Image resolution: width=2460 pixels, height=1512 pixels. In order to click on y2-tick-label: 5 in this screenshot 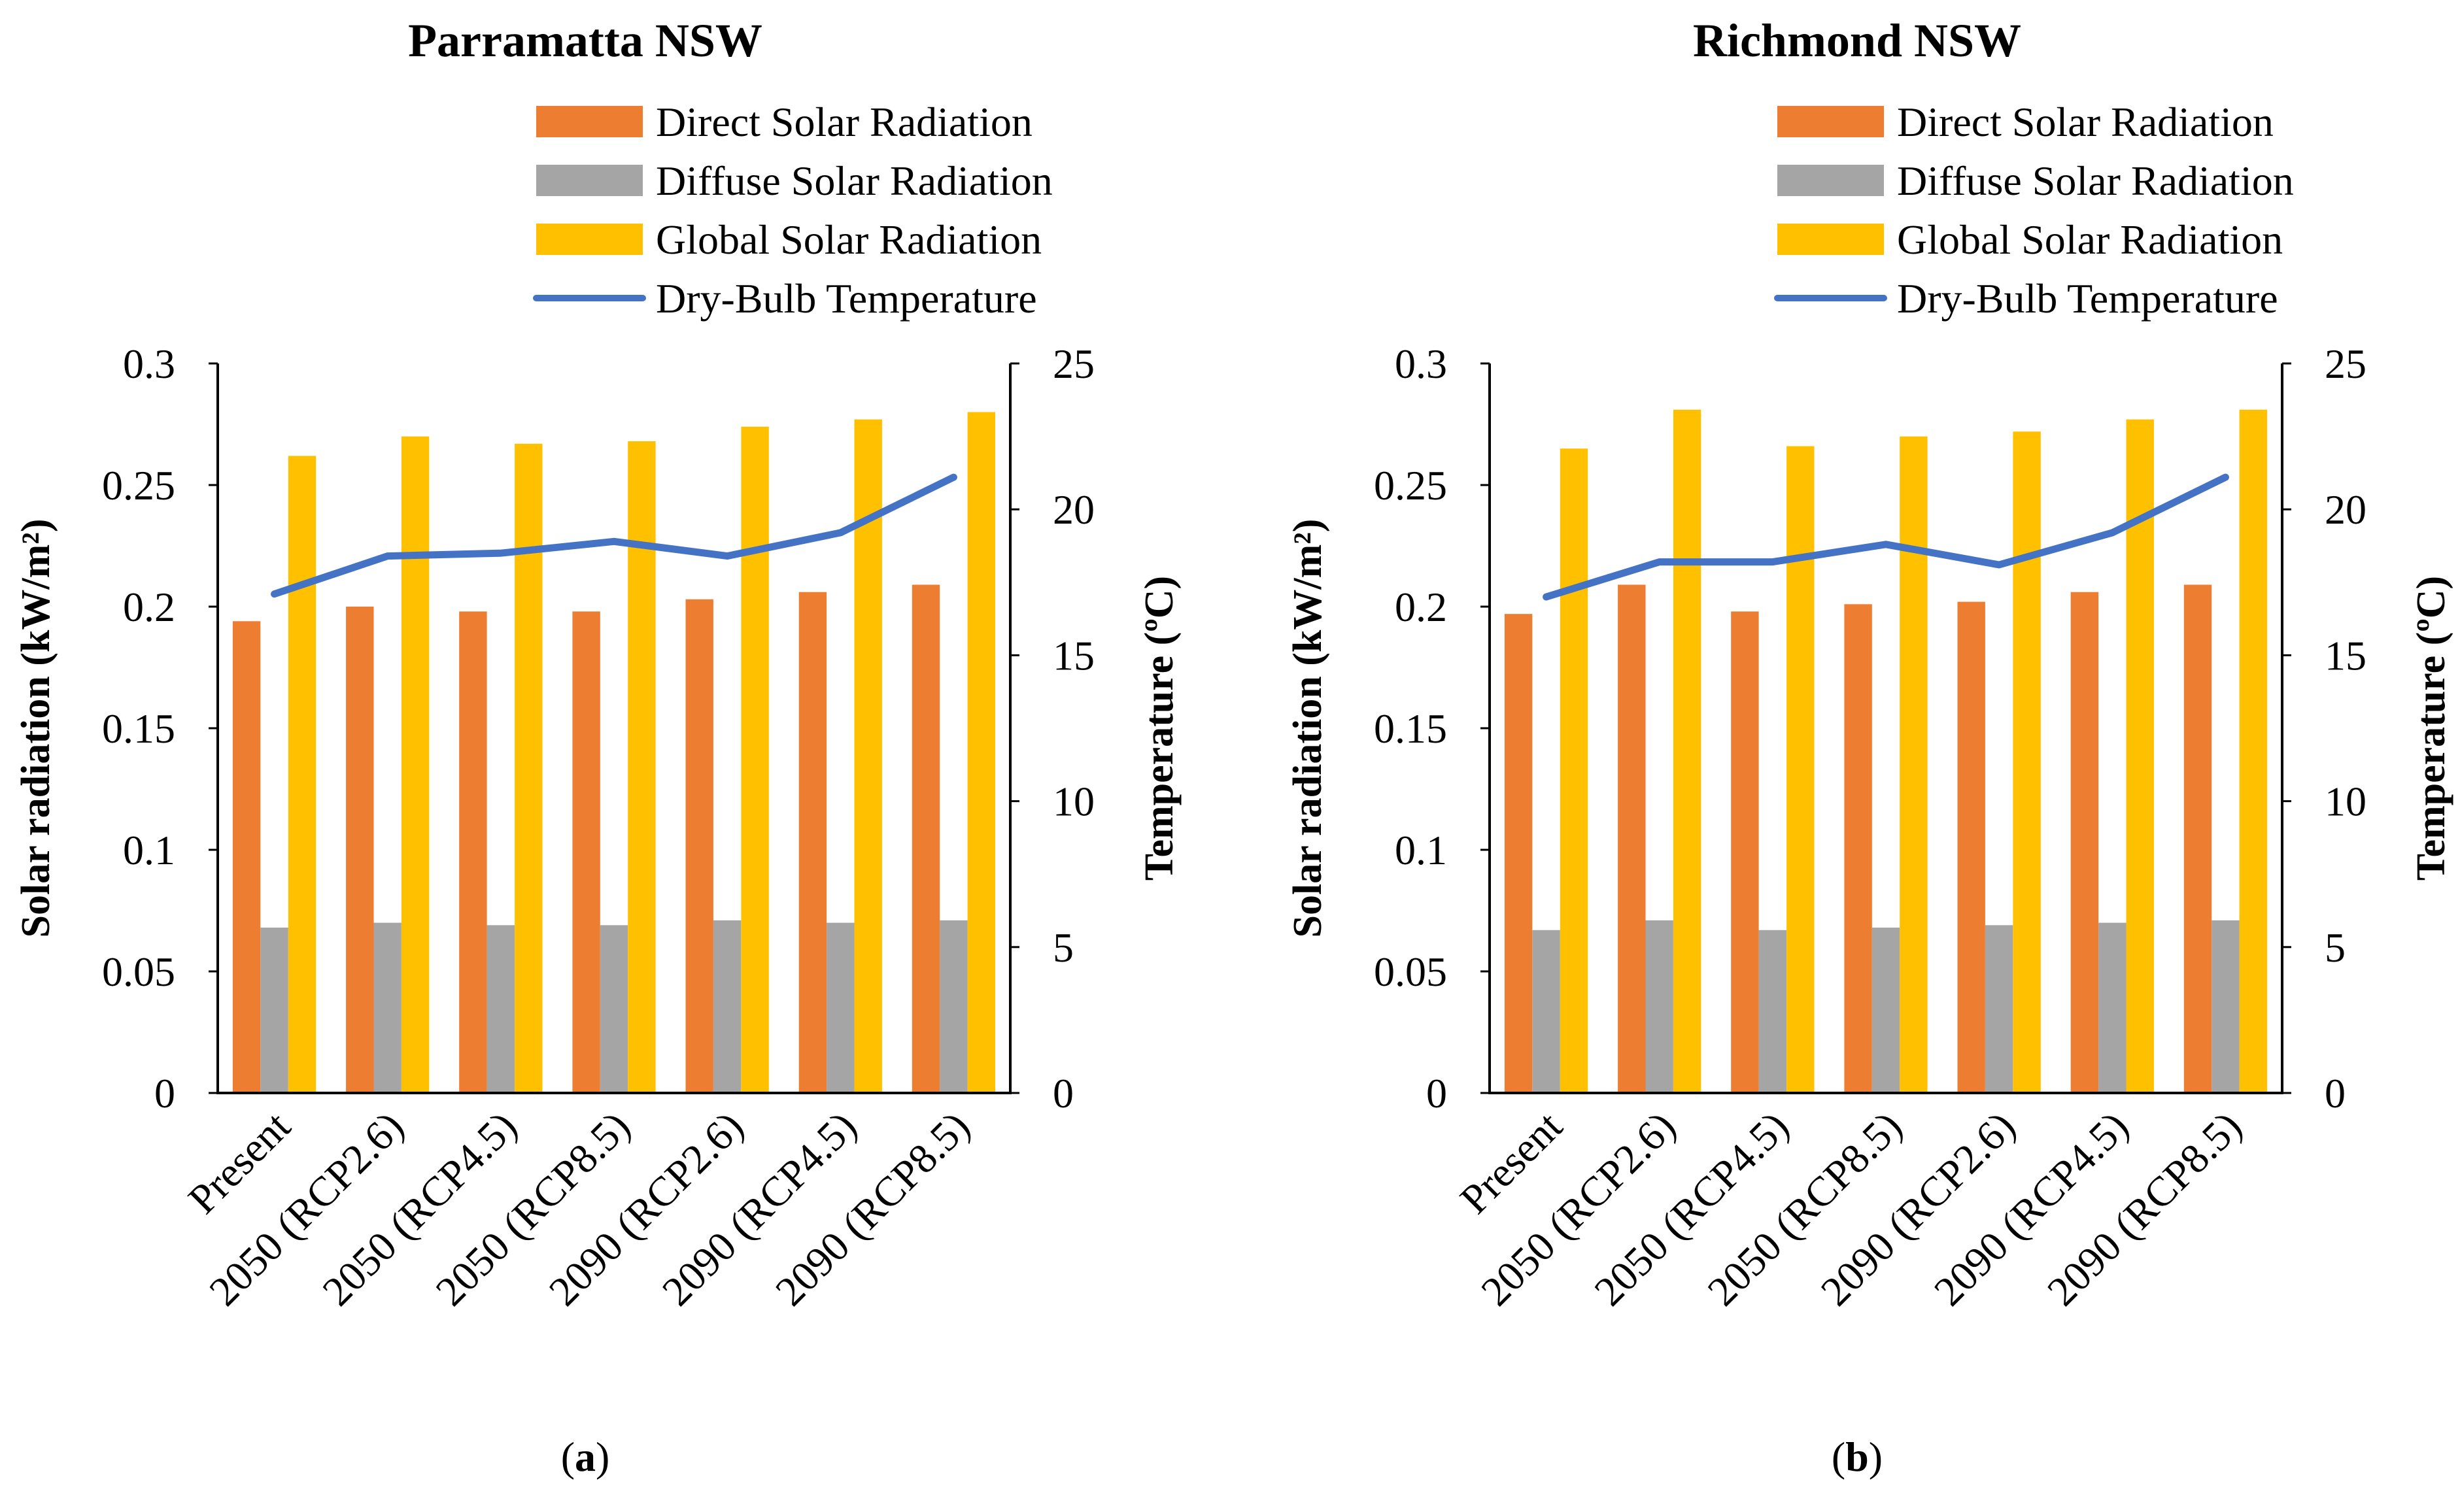, I will do `click(1064, 947)`.